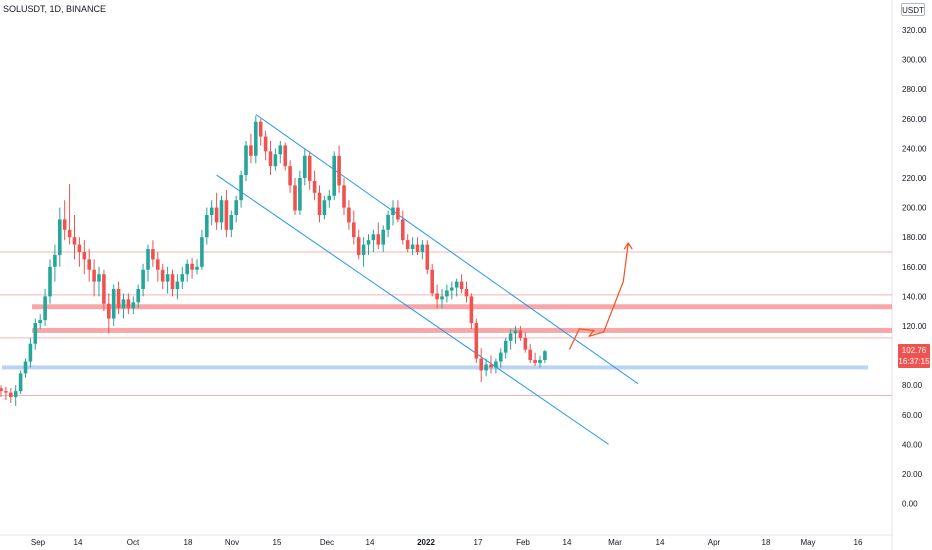 Image resolution: width=932 pixels, height=550 pixels. I want to click on y-tick-label: 160.00, so click(914, 267).